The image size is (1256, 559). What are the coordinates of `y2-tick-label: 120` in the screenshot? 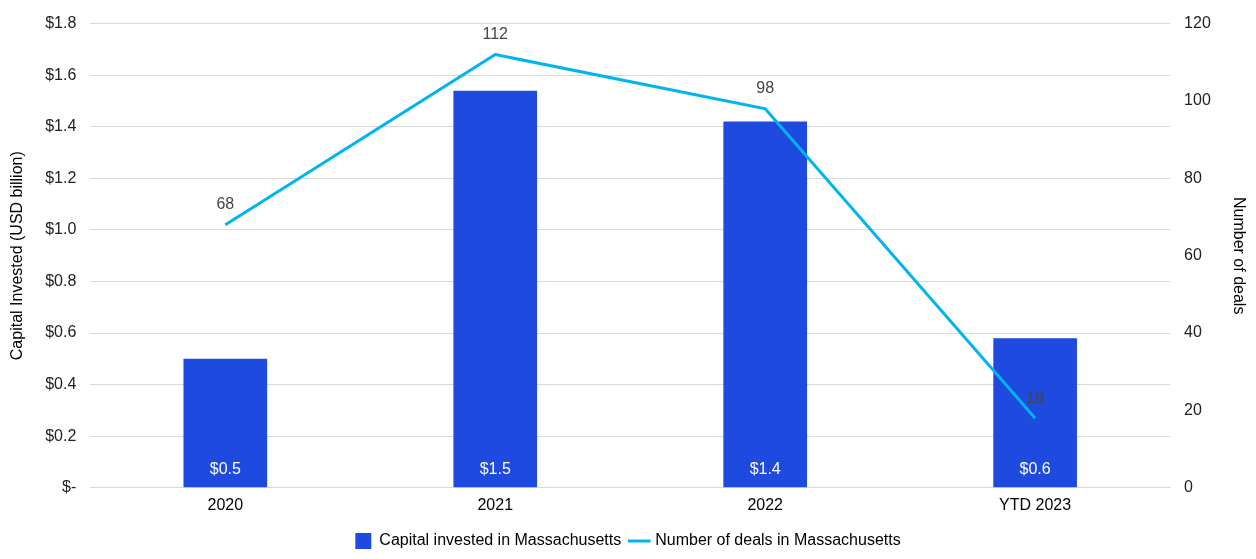 It's located at (1197, 23).